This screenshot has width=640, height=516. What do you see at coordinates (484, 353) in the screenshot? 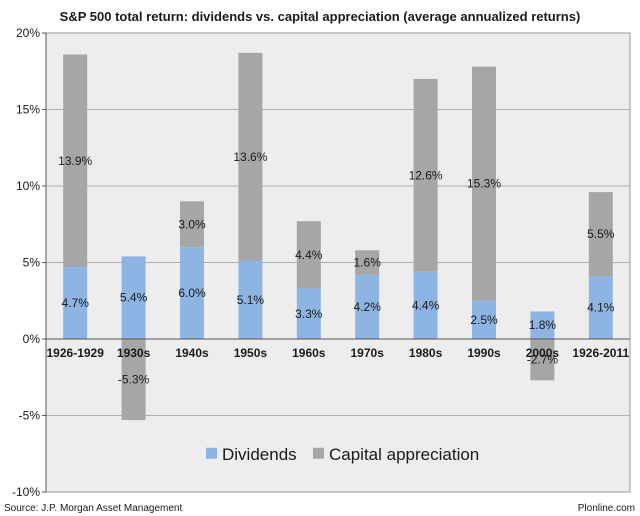
I see `x-category-label: 1990s` at bounding box center [484, 353].